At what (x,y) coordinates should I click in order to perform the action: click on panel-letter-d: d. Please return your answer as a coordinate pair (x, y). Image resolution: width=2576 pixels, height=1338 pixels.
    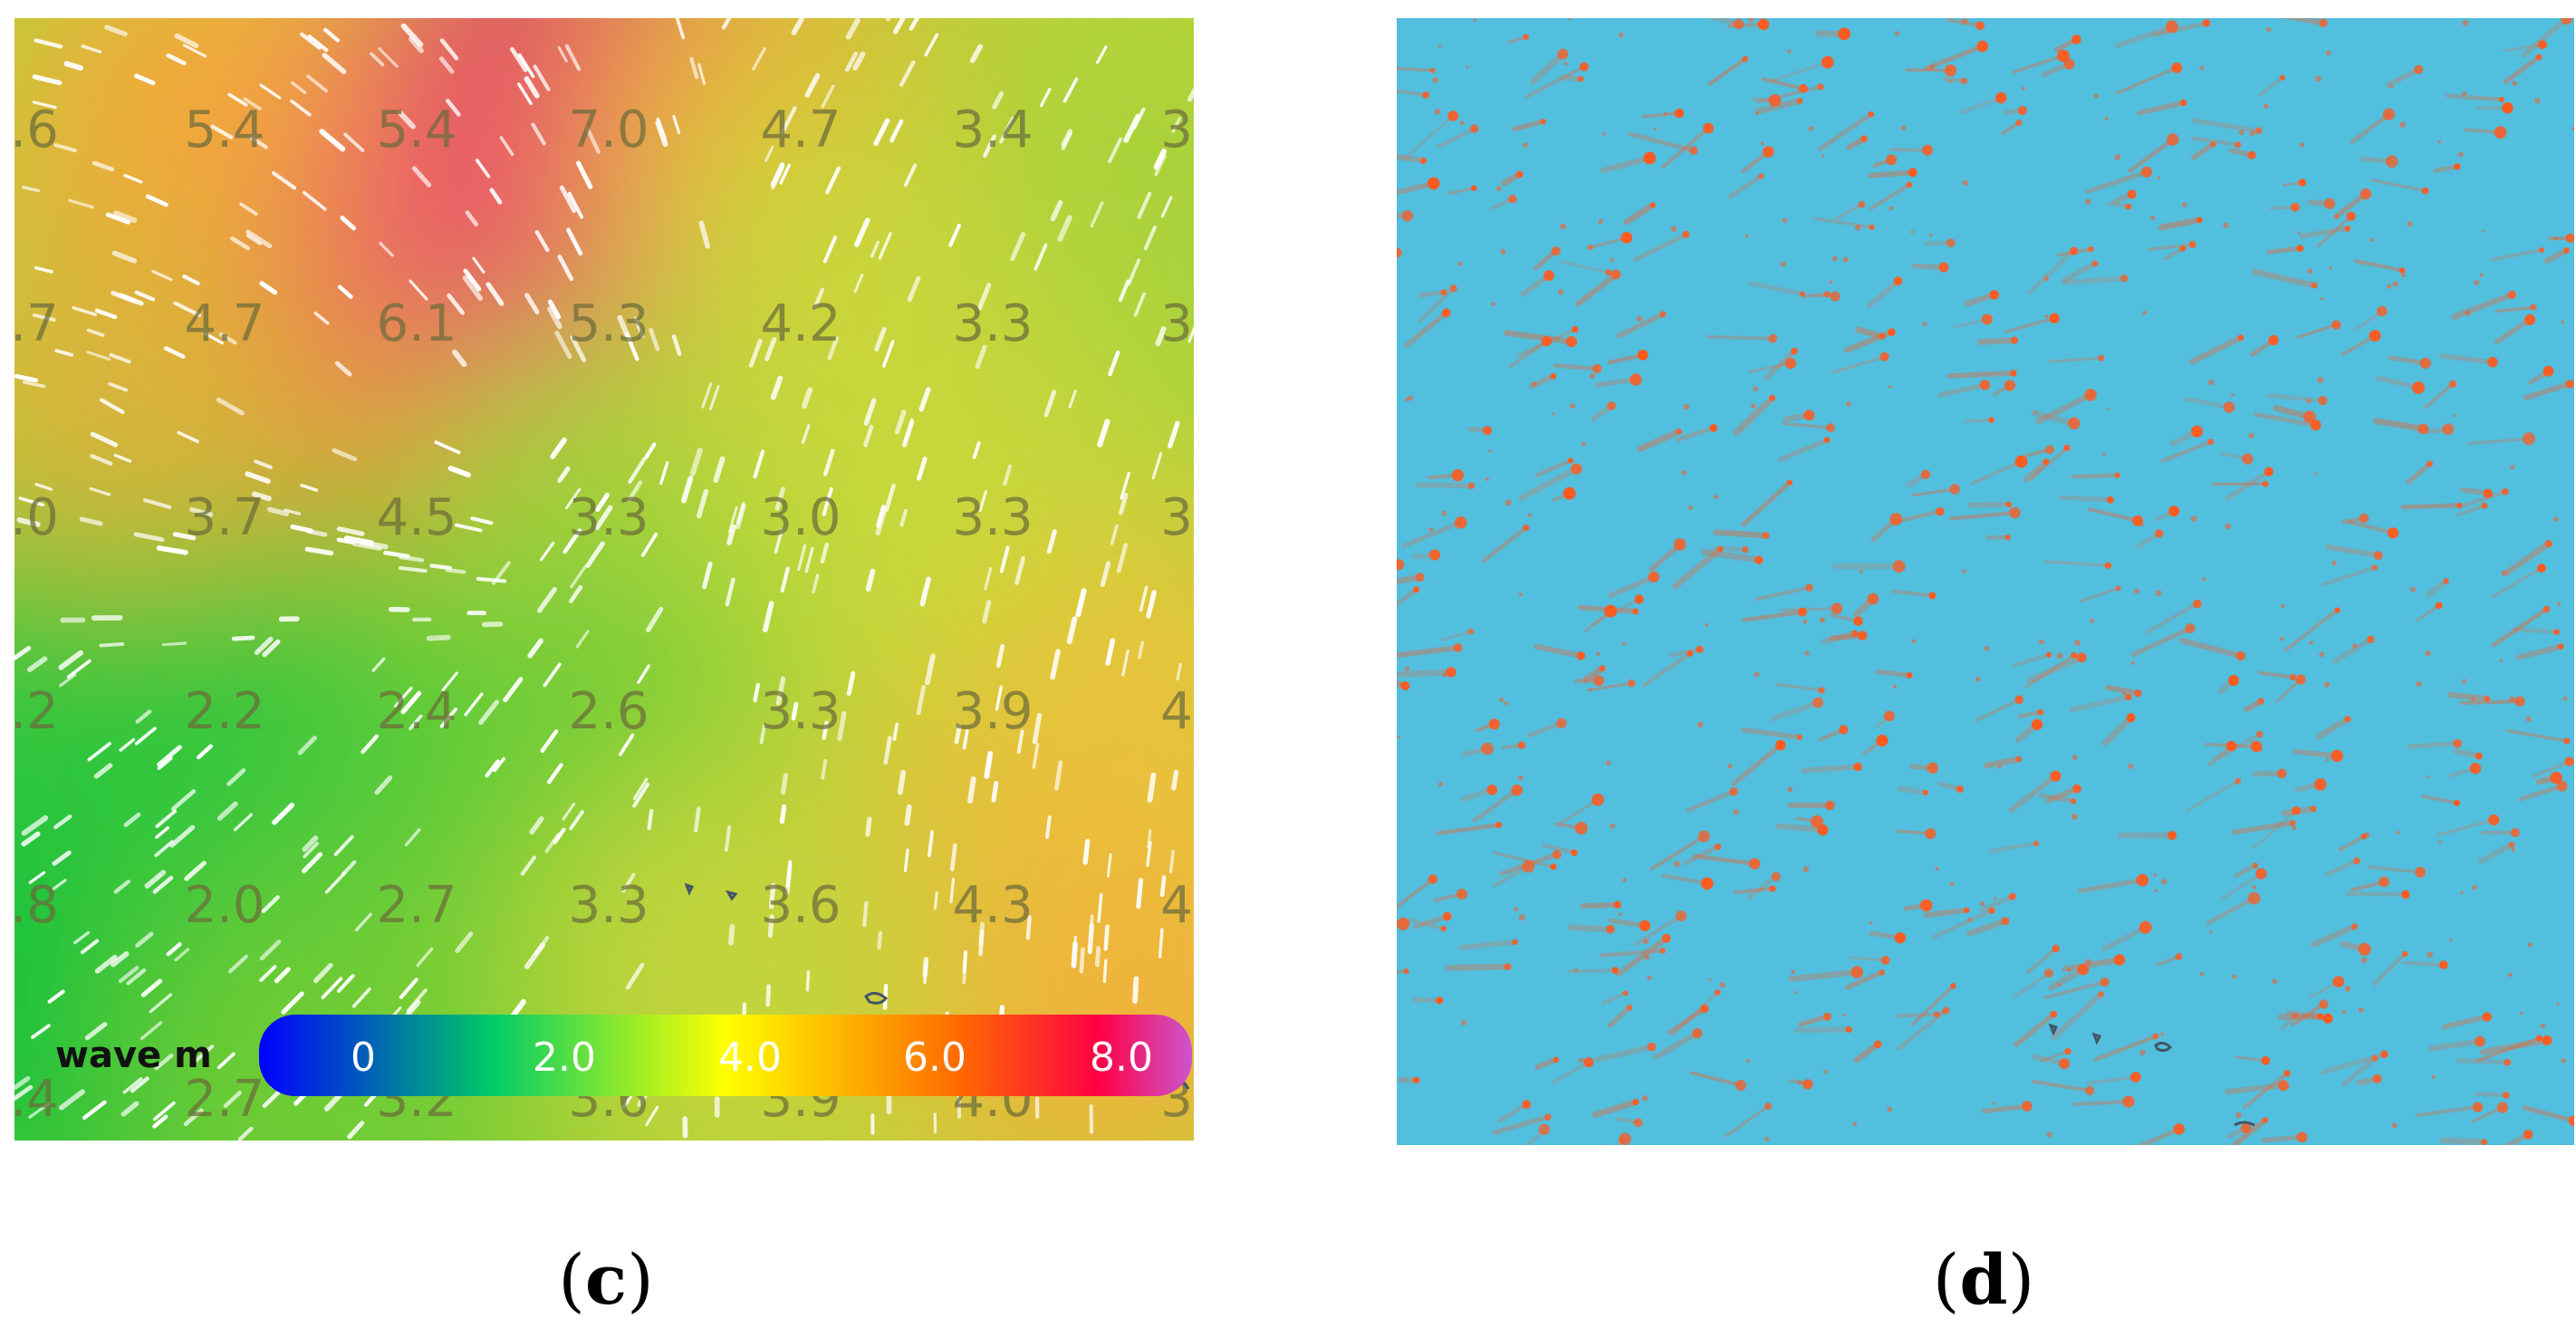
    Looking at the image, I should click on (1983, 1279).